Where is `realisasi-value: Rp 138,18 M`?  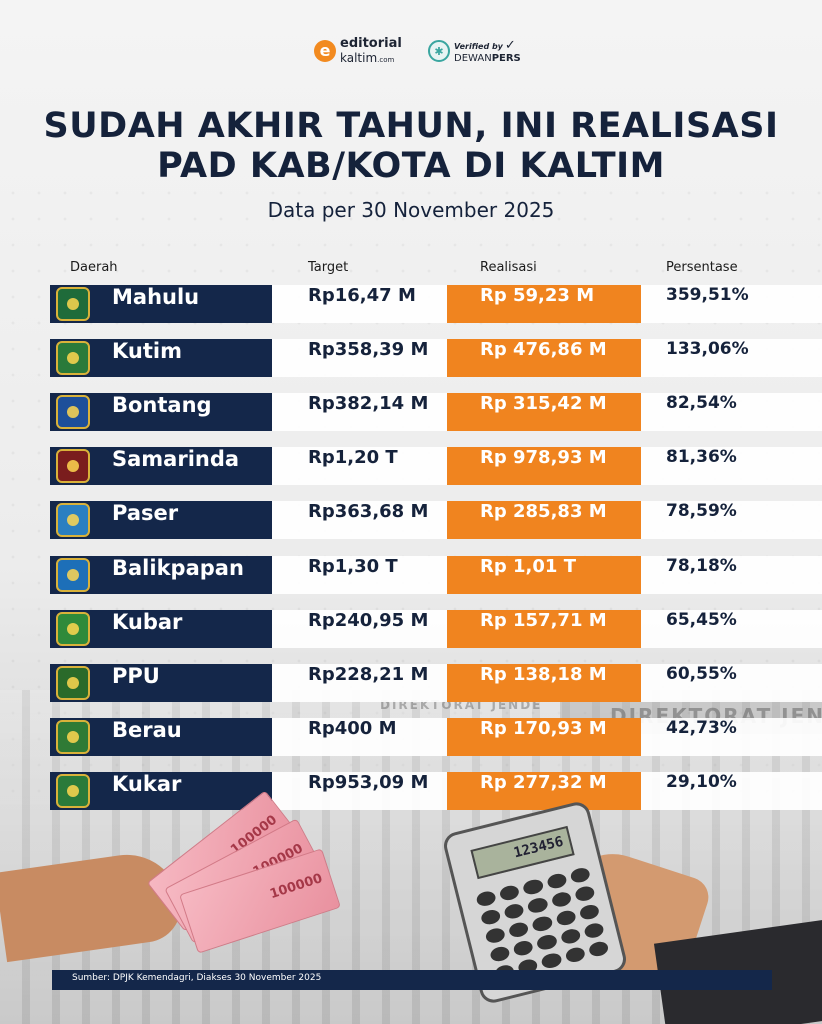 realisasi-value: Rp 138,18 M is located at coordinates (543, 674).